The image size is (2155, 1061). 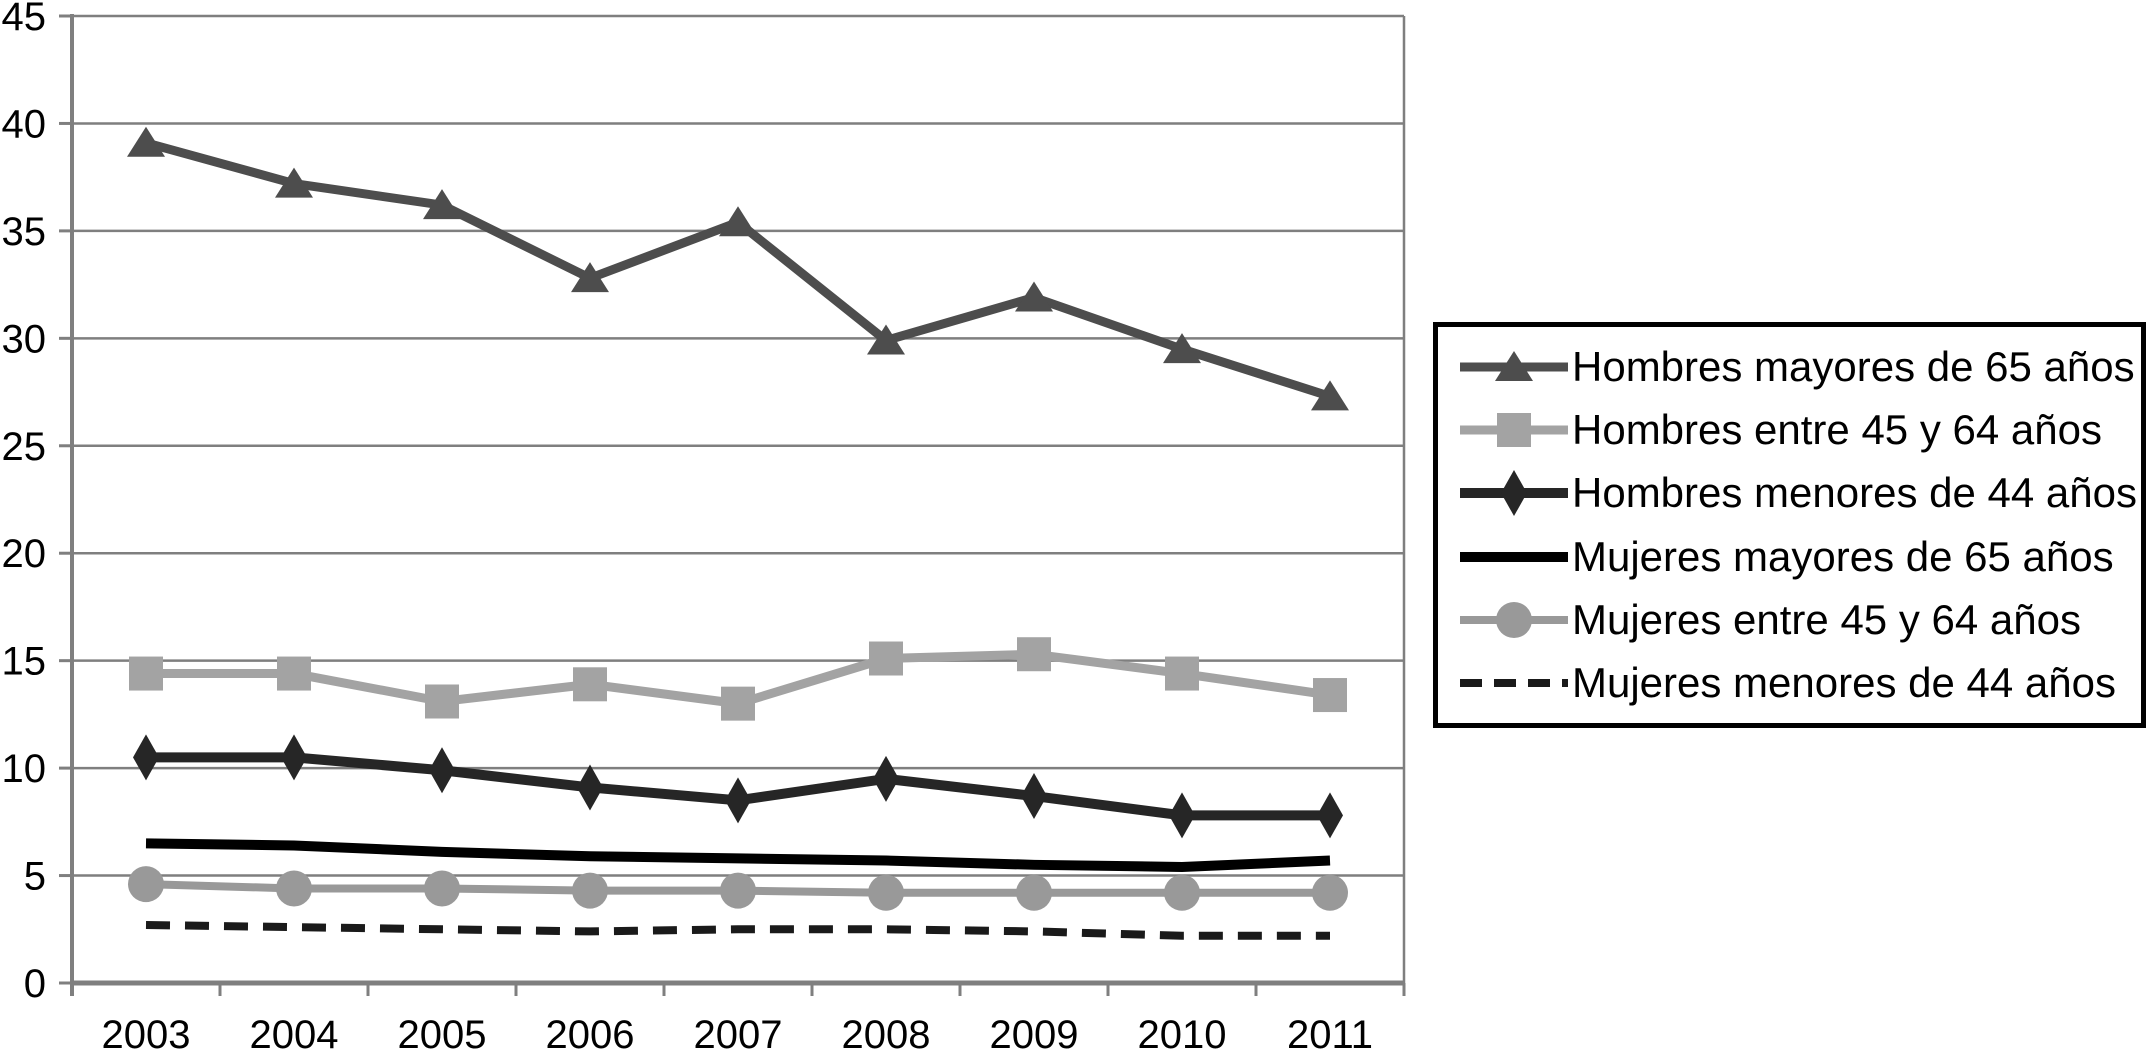 I want to click on x-axis-label: 2011, so click(x=1330, y=1035).